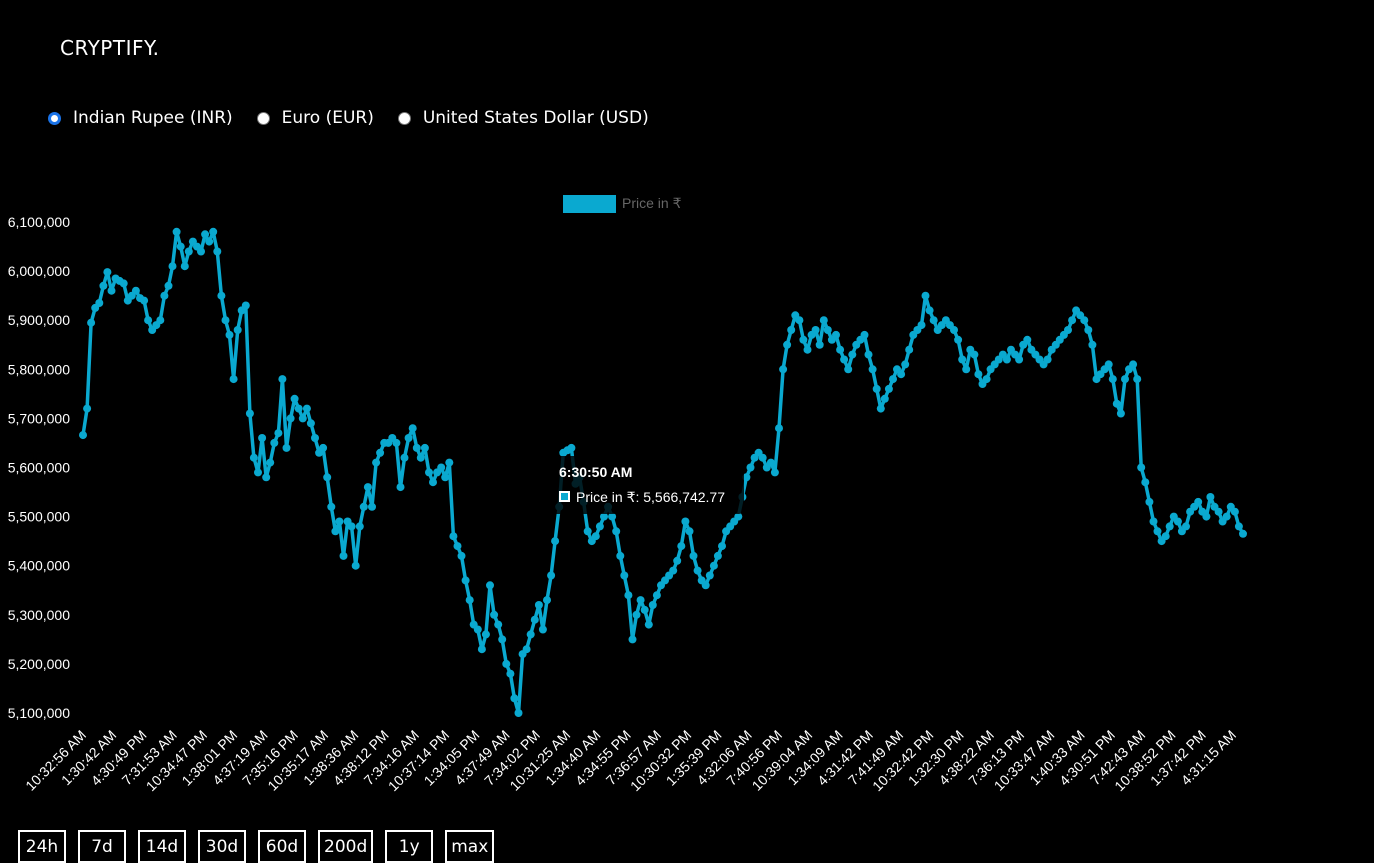 The height and width of the screenshot is (863, 1374). I want to click on range-button-30d: 30d, so click(222, 846).